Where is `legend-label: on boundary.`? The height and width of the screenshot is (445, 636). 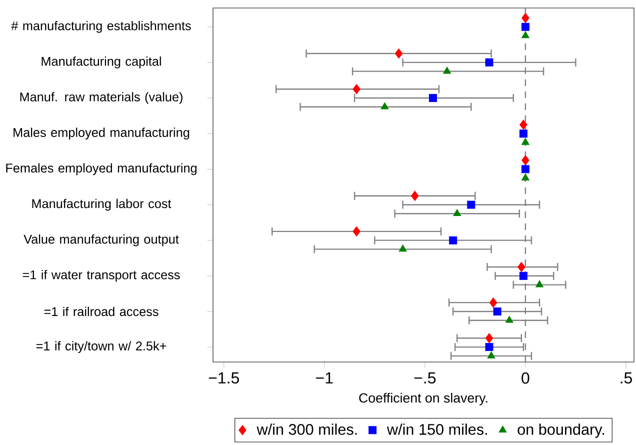 legend-label: on boundary. is located at coordinates (561, 431).